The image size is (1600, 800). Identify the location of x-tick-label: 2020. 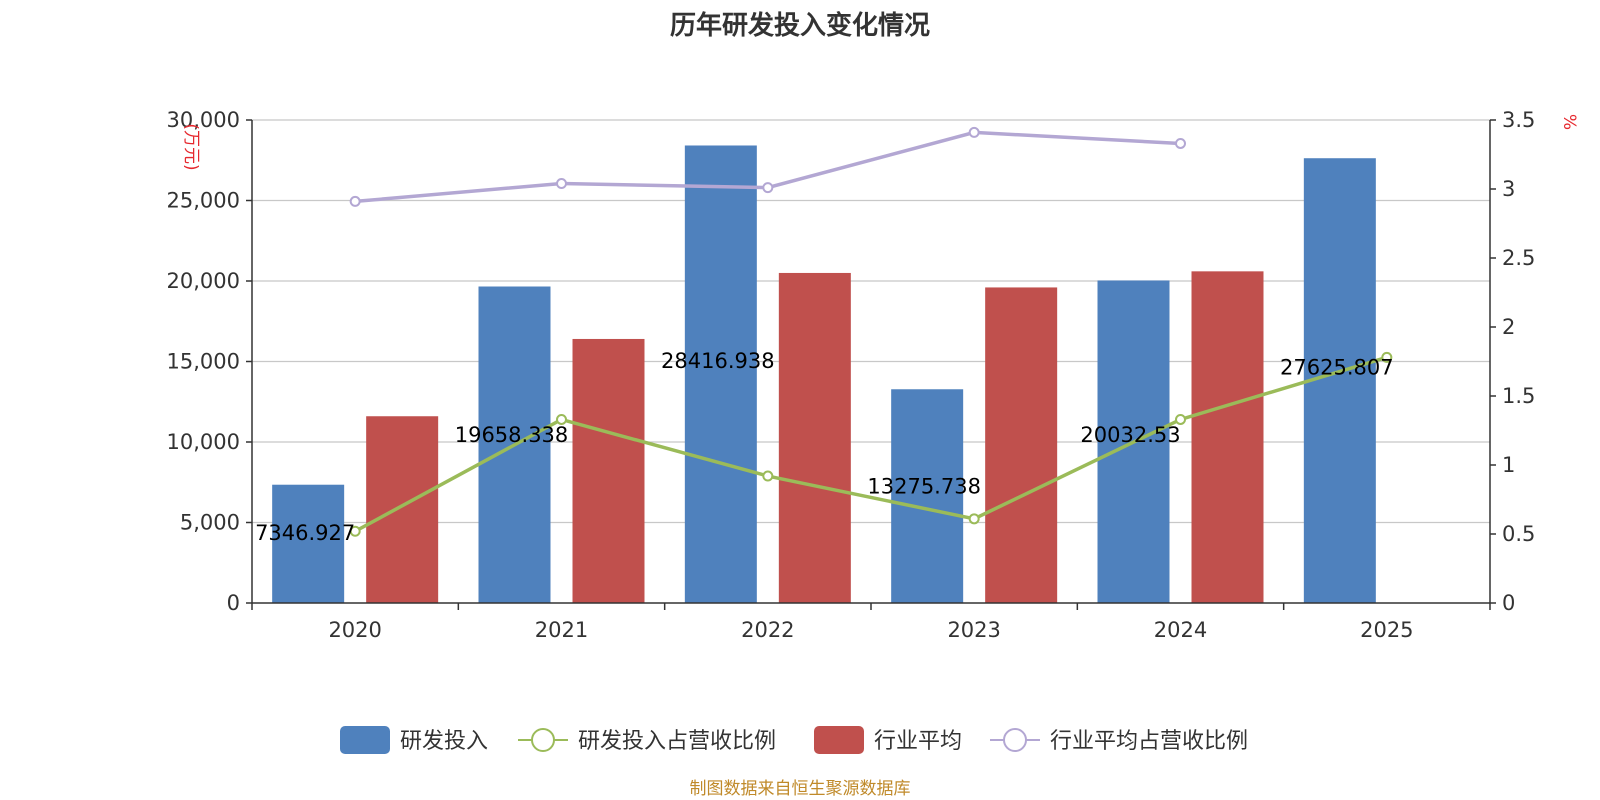
(354, 630).